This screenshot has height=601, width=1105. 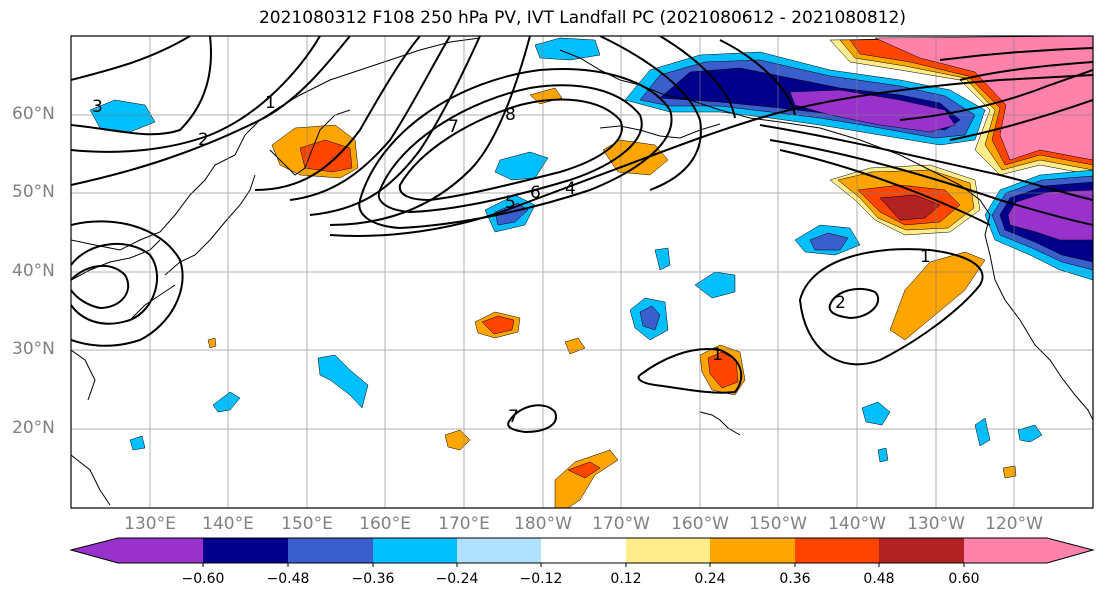 What do you see at coordinates (1014, 524) in the screenshot?
I see `lon-label: 120°W` at bounding box center [1014, 524].